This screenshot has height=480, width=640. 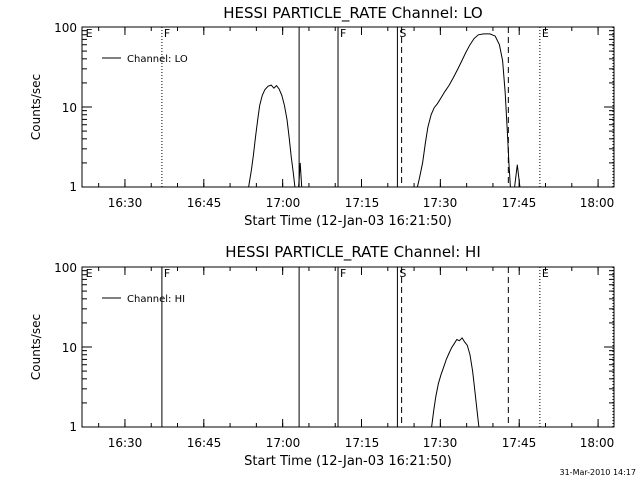 I want to click on legend-entry: Channel: HI, so click(x=156, y=299).